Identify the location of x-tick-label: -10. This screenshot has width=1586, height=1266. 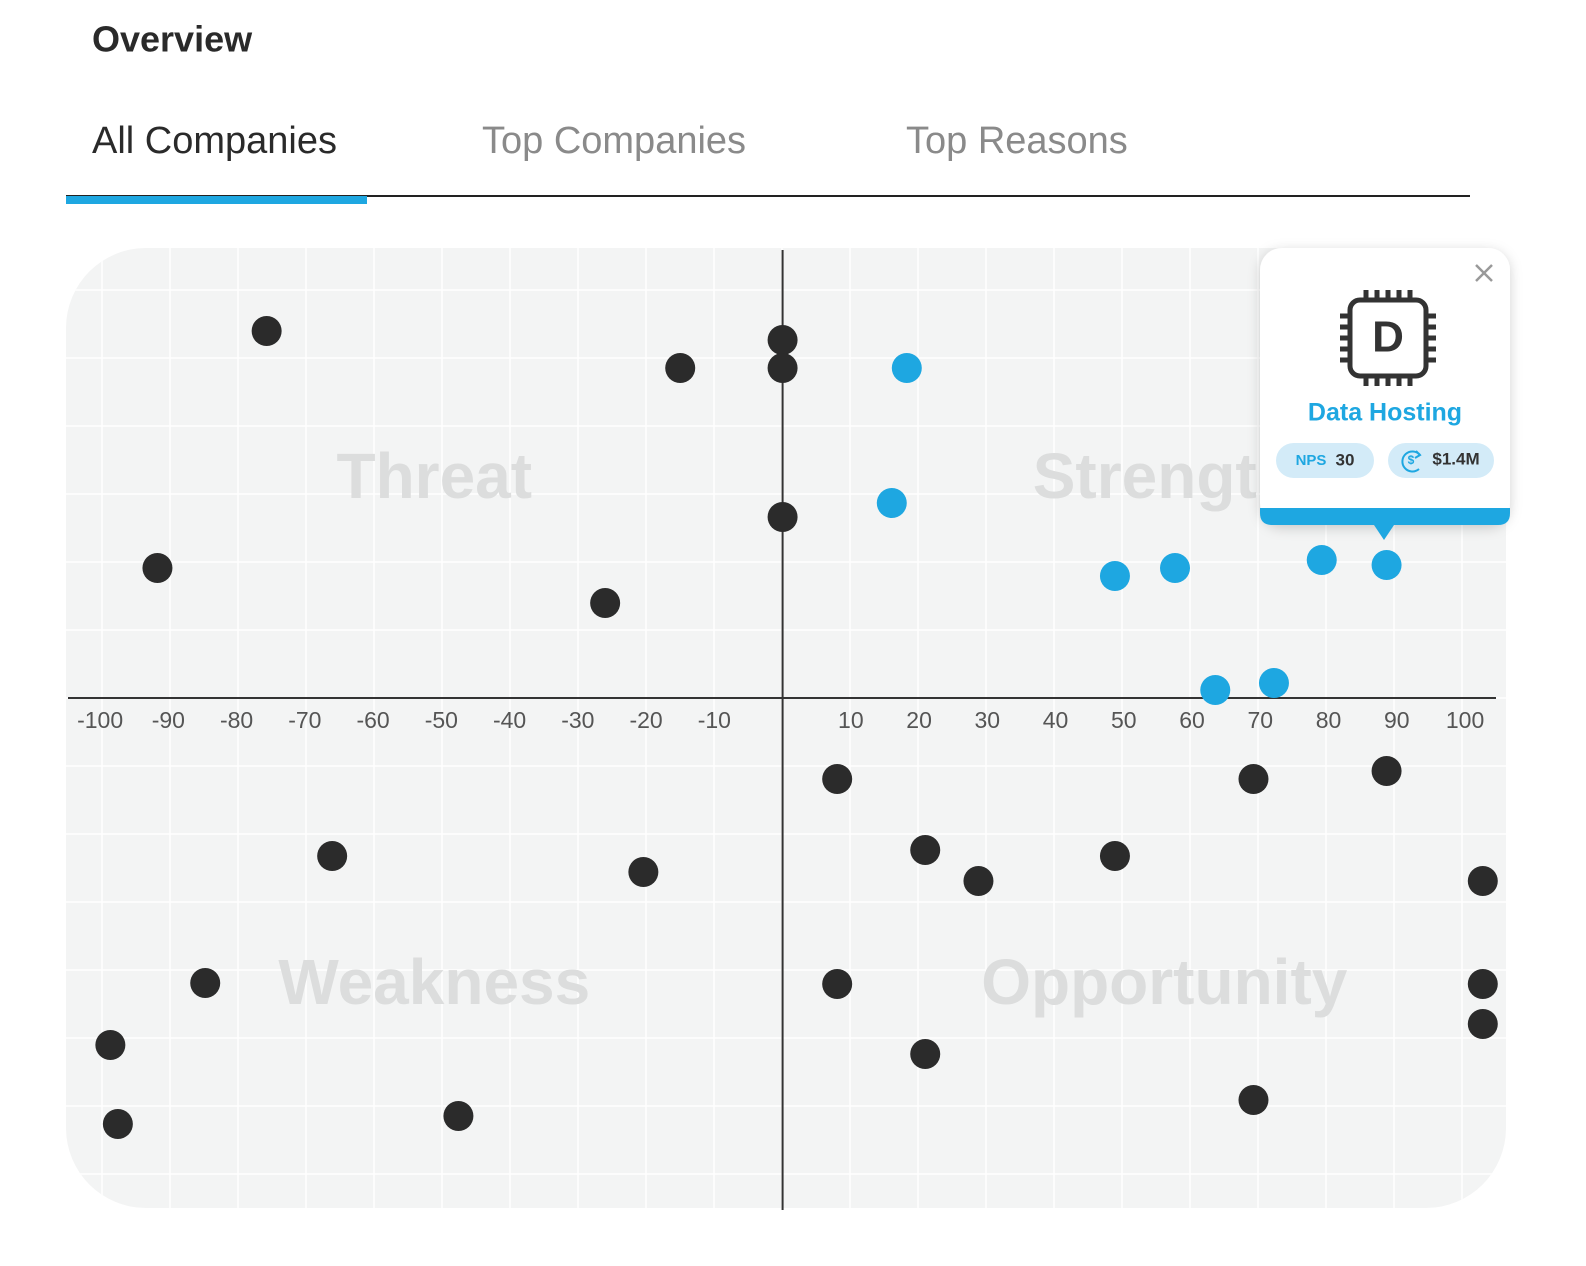
(714, 720).